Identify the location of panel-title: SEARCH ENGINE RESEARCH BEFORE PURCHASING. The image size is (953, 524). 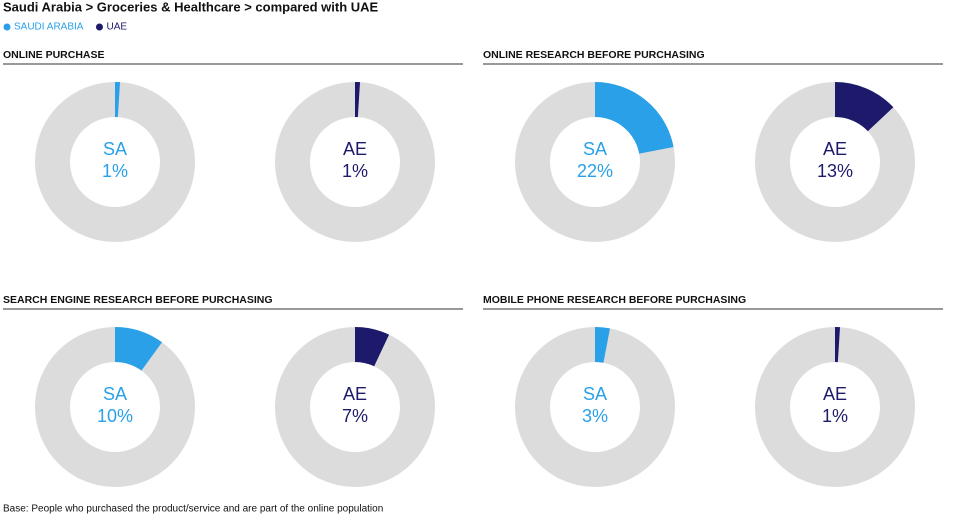
(138, 300).